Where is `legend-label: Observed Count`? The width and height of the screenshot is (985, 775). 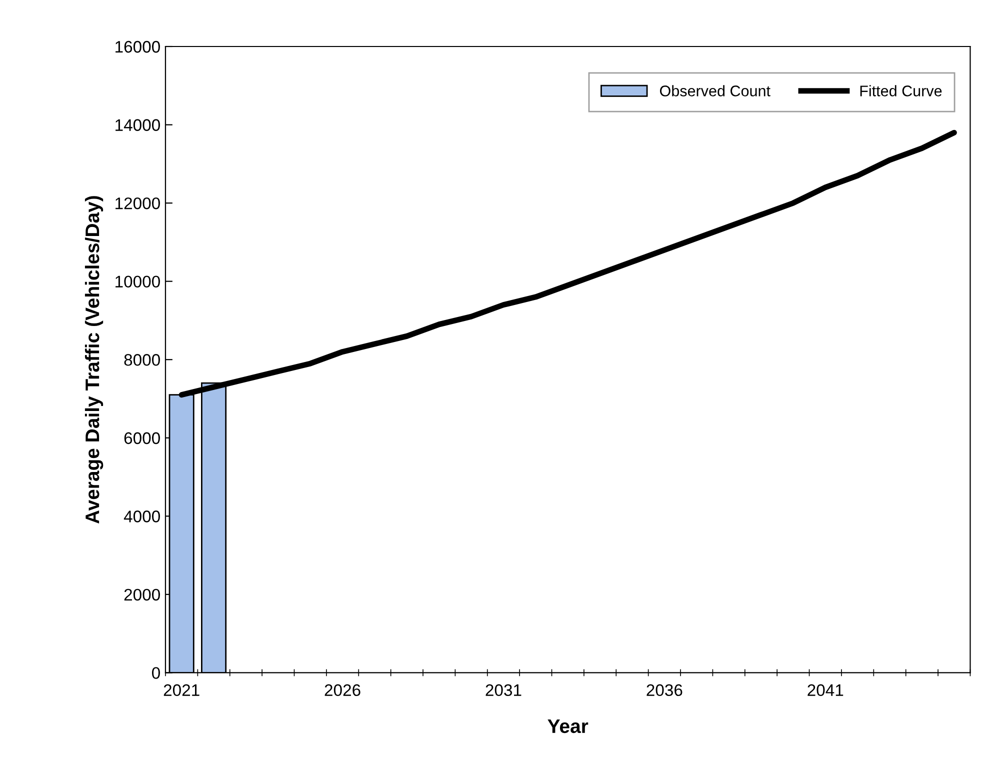 legend-label: Observed Count is located at coordinates (715, 90).